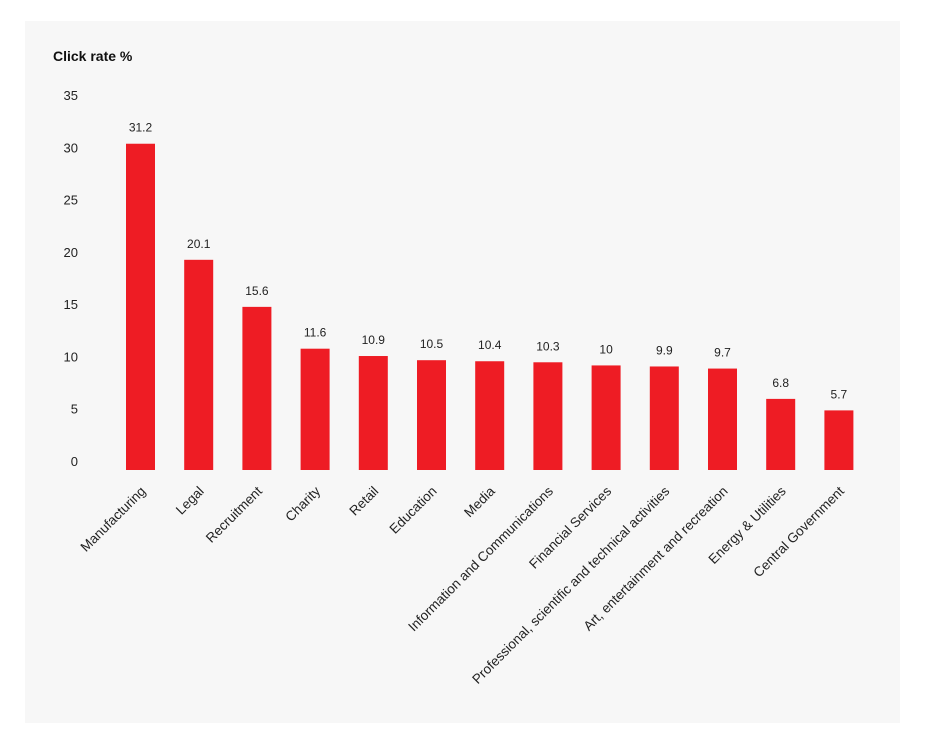 This screenshot has width=928, height=741. What do you see at coordinates (374, 340) in the screenshot?
I see `value-label: 10.9` at bounding box center [374, 340].